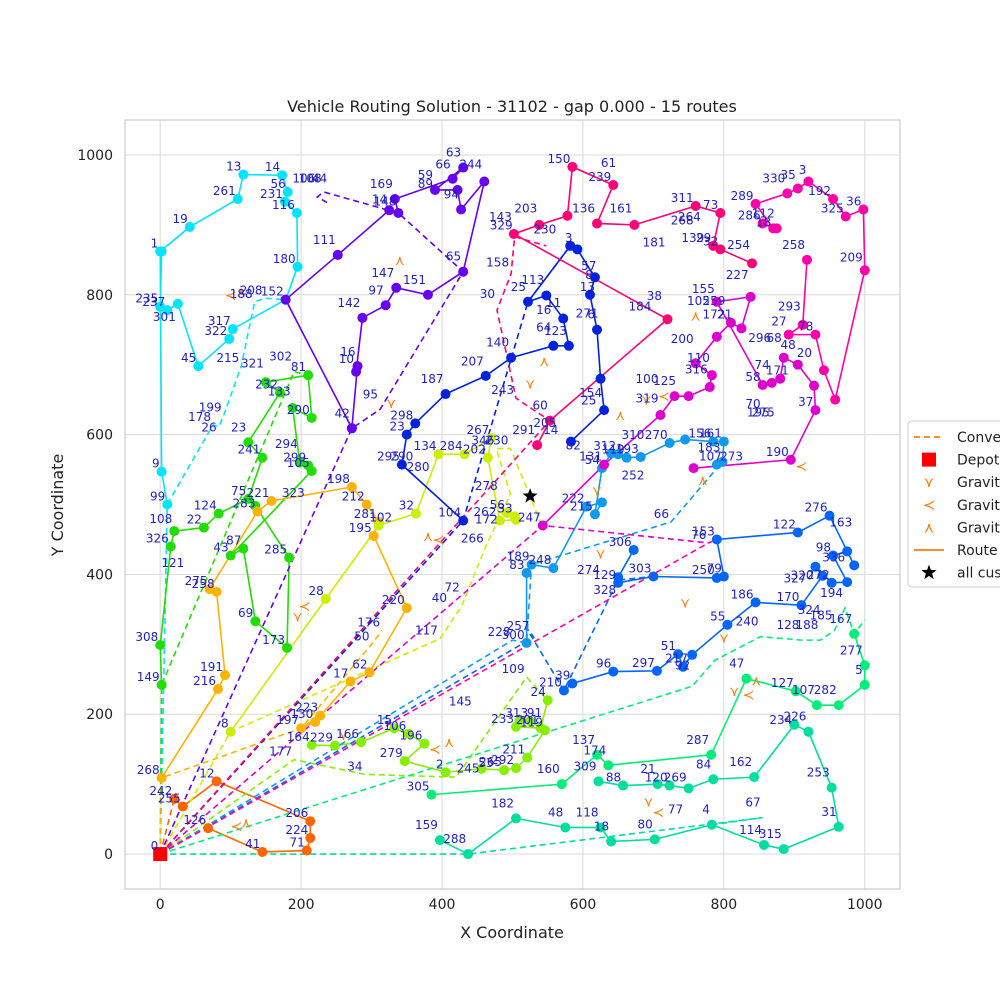  Describe the element at coordinates (401, 415) in the screenshot. I see `node-label: 298` at that location.